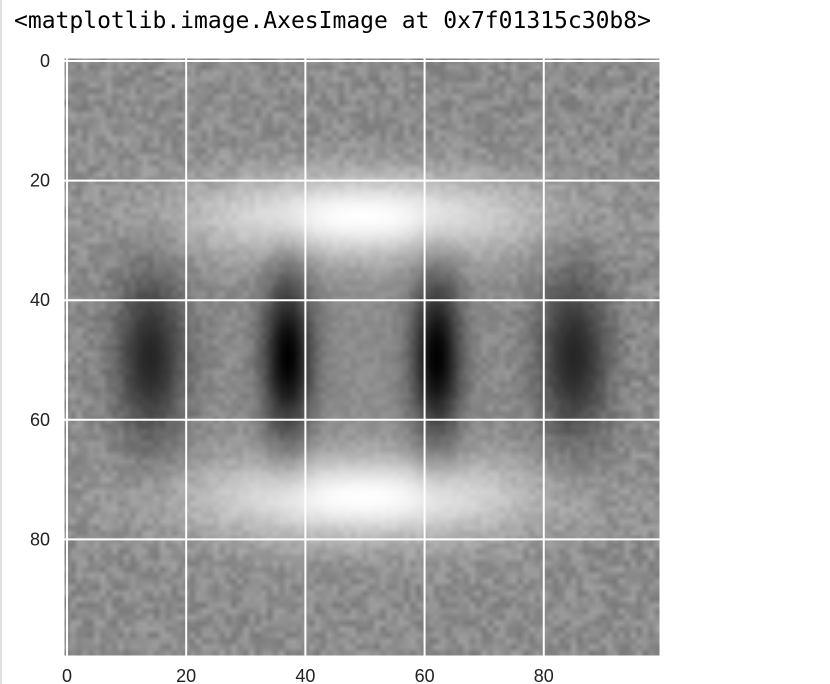  I want to click on y-tick-label: 60, so click(40, 420).